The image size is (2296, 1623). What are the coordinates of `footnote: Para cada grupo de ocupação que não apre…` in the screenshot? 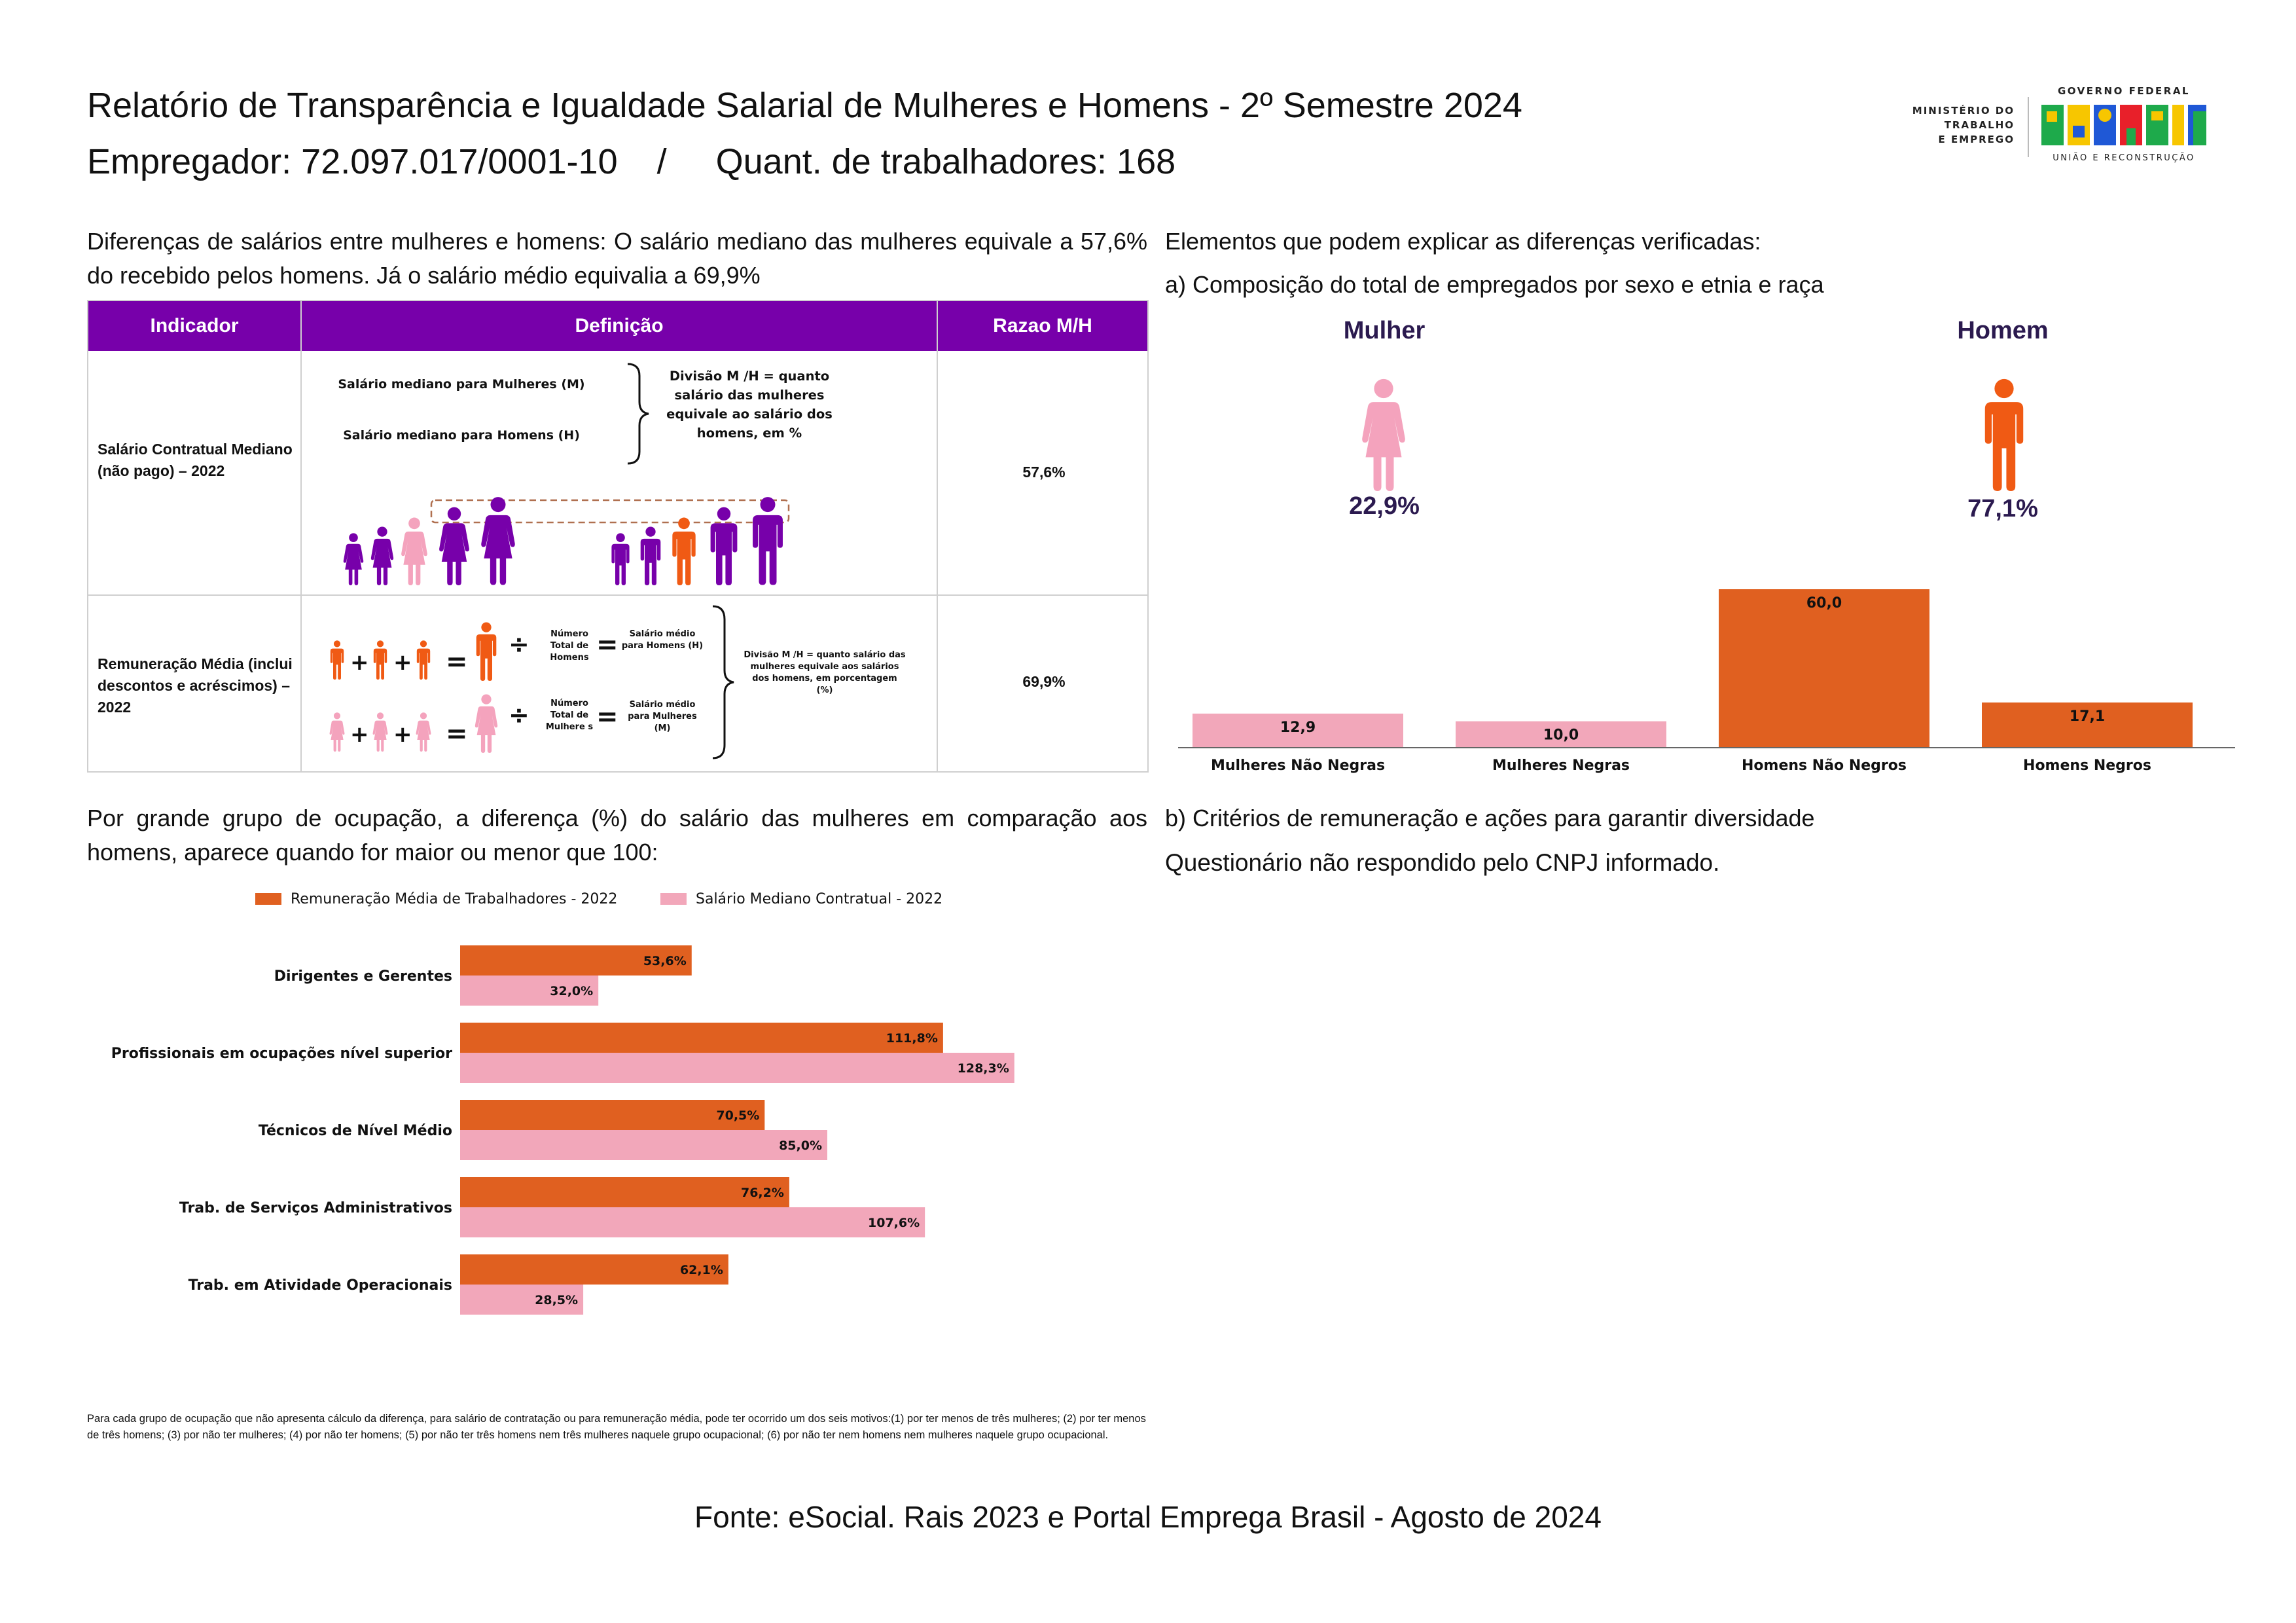 It's located at (616, 1427).